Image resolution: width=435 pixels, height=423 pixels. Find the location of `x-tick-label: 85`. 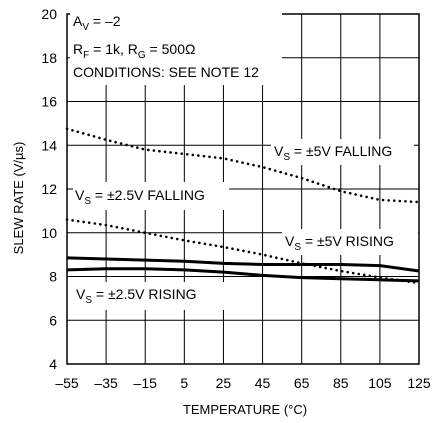

x-tick-label: 85 is located at coordinates (341, 383).